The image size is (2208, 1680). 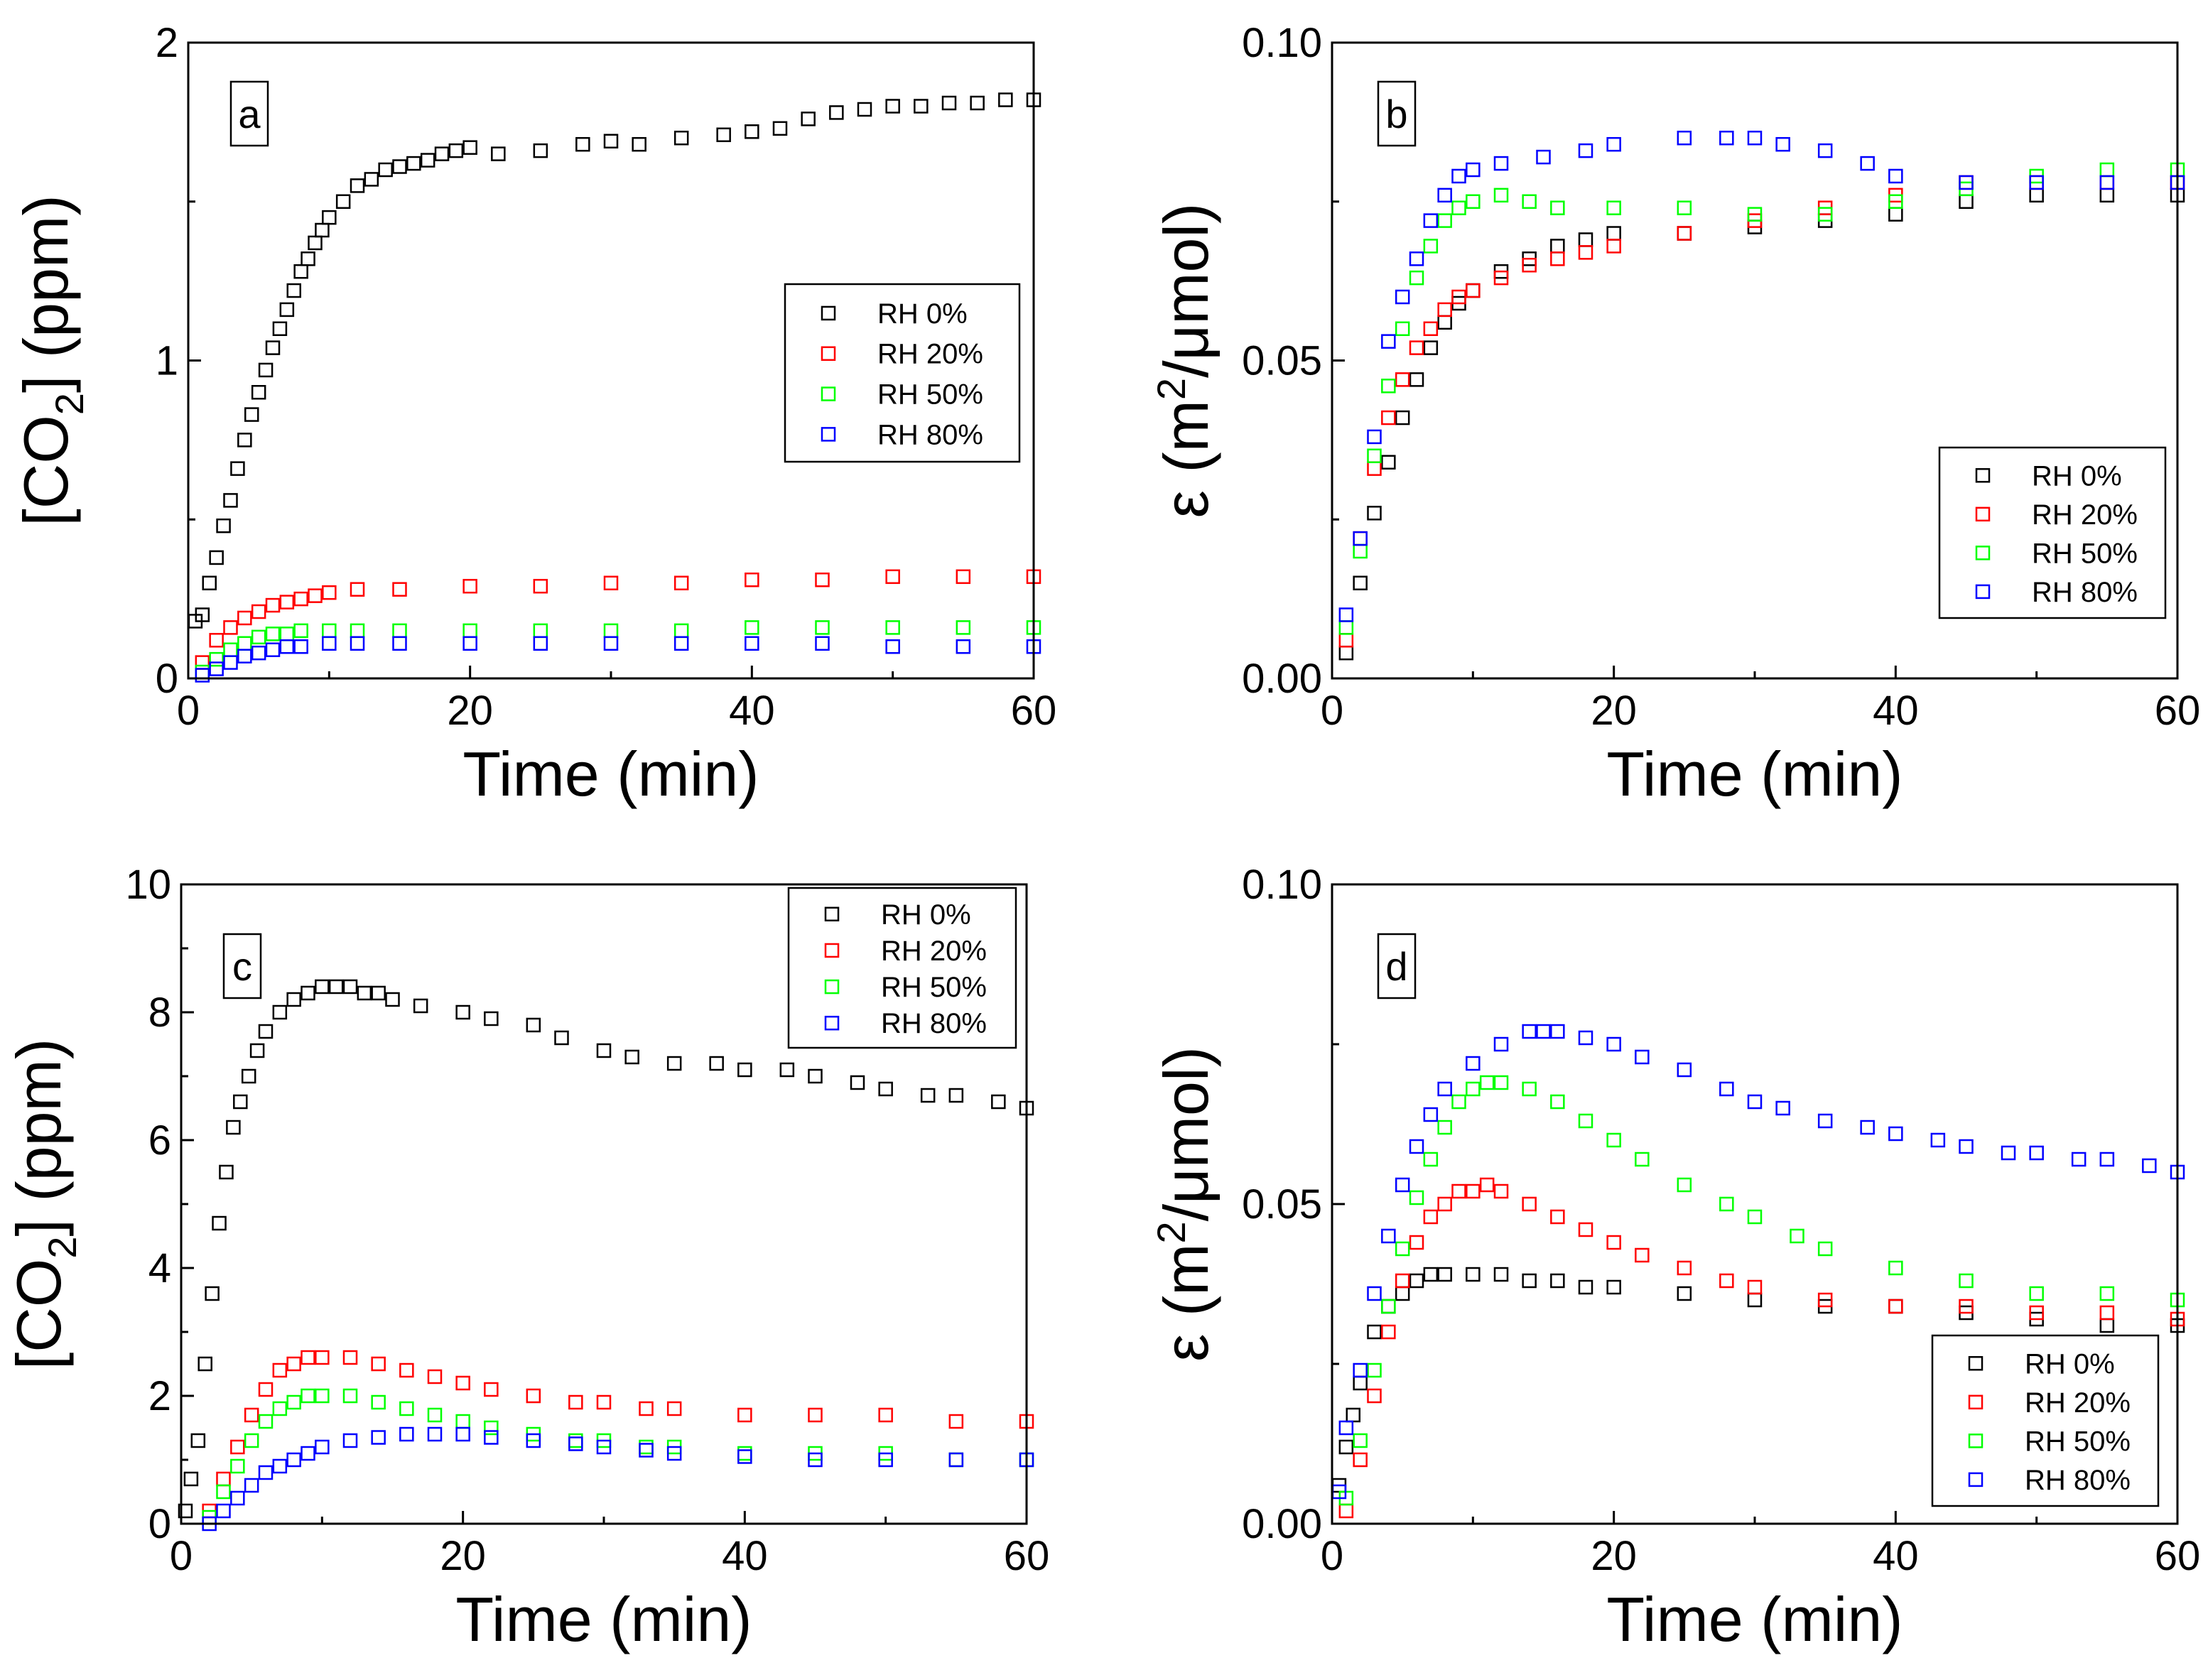 I want to click on legend-label-d-1: RH 20%, so click(x=2078, y=1403).